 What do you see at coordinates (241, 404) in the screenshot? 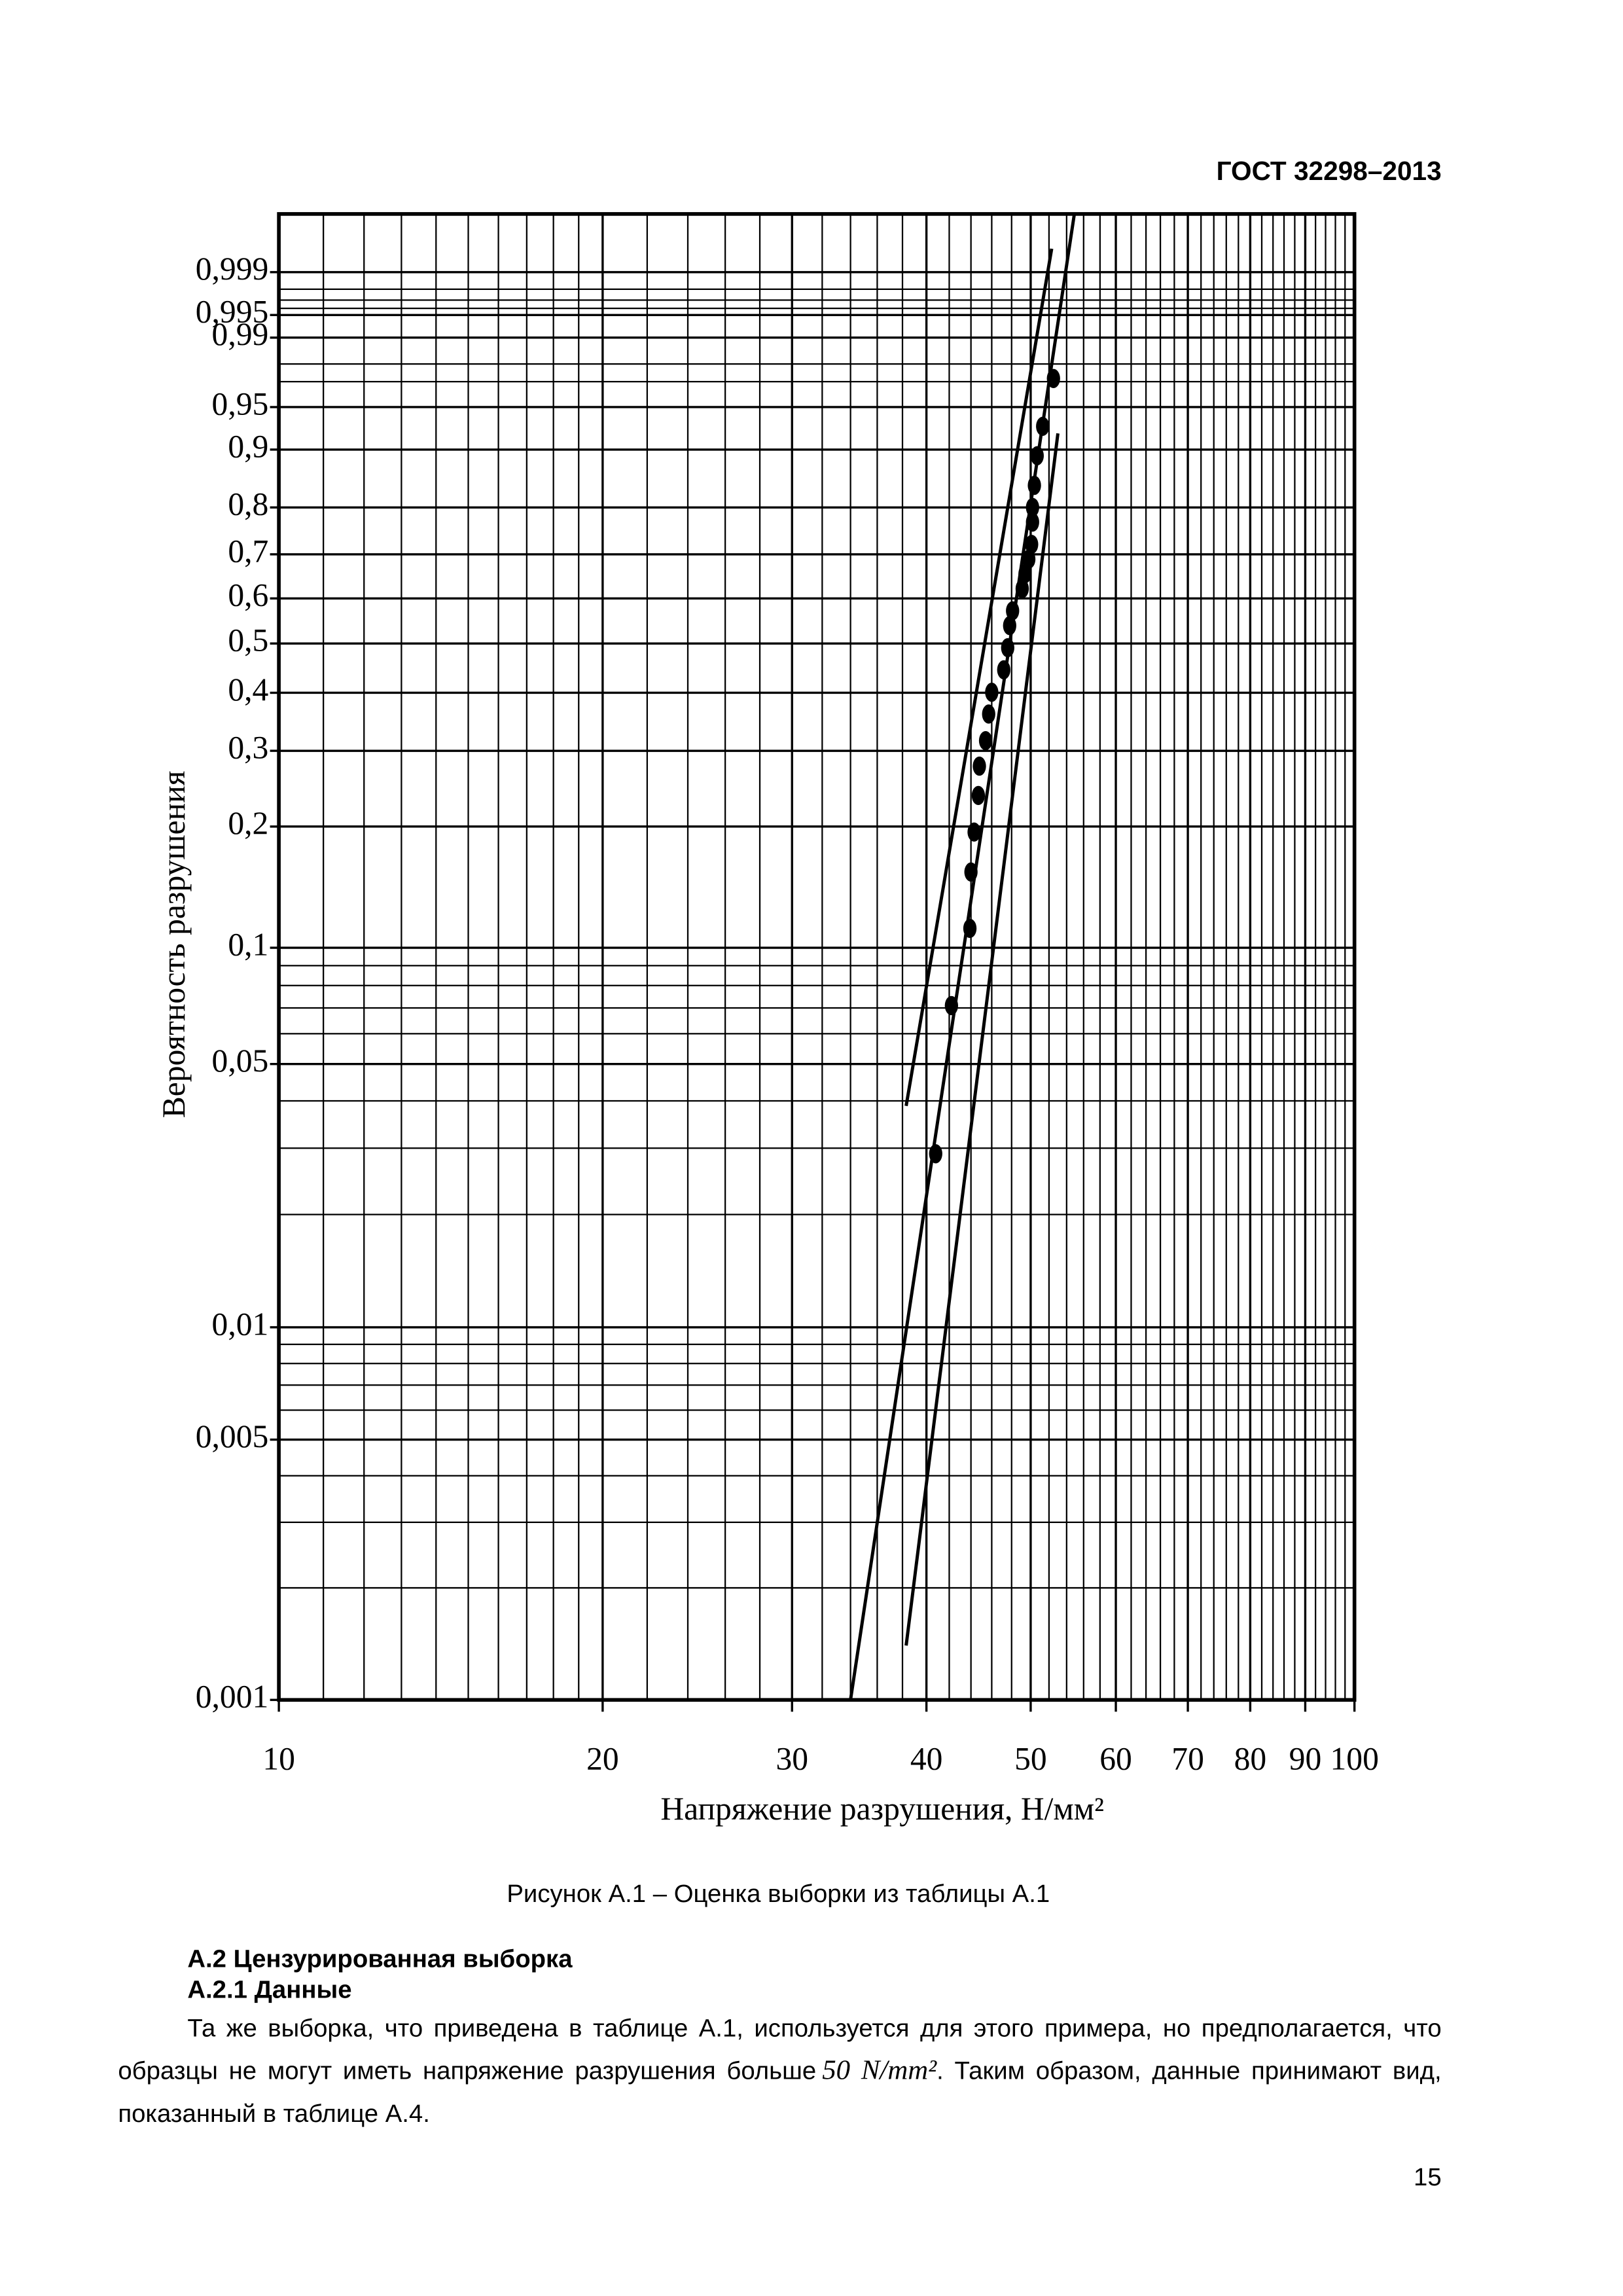
I see `y-tick-label: 0,95` at bounding box center [241, 404].